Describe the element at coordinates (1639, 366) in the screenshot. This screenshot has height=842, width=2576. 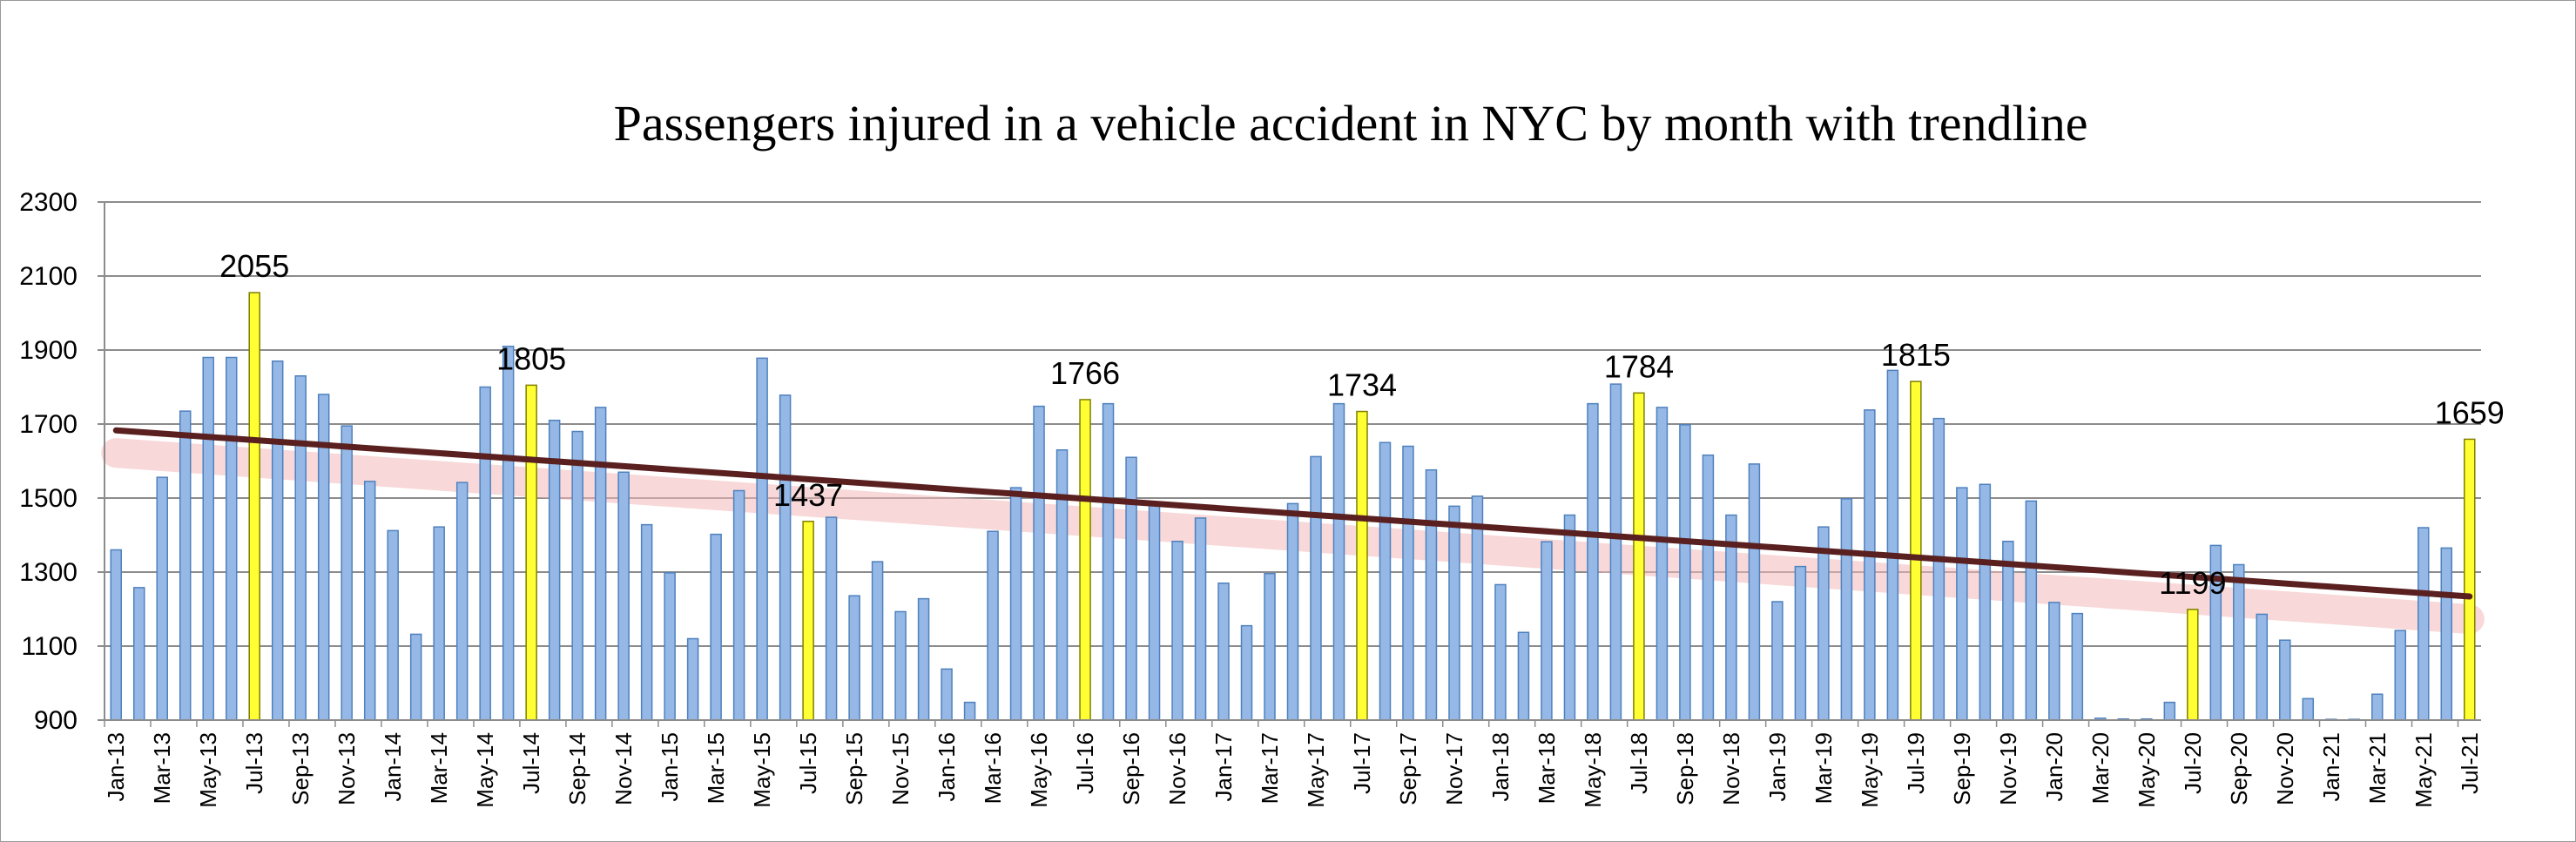
I see `data-label: 1784` at that location.